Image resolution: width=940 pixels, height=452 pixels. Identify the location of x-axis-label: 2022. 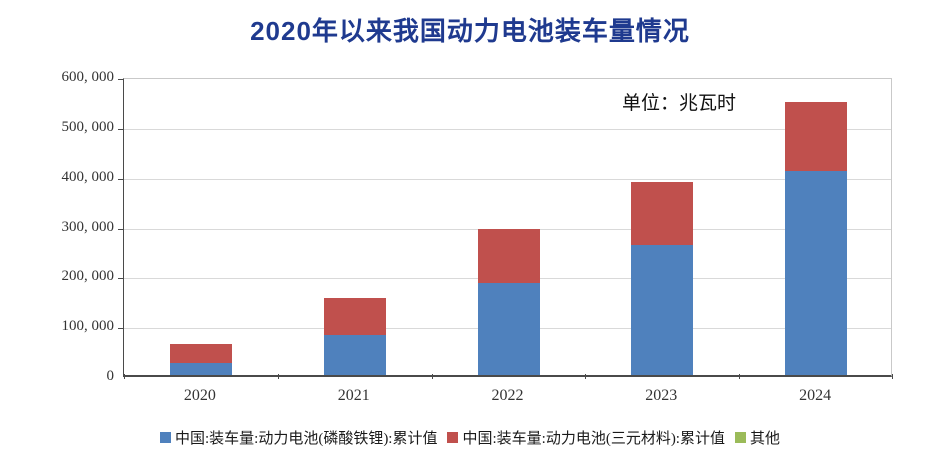
(507, 395).